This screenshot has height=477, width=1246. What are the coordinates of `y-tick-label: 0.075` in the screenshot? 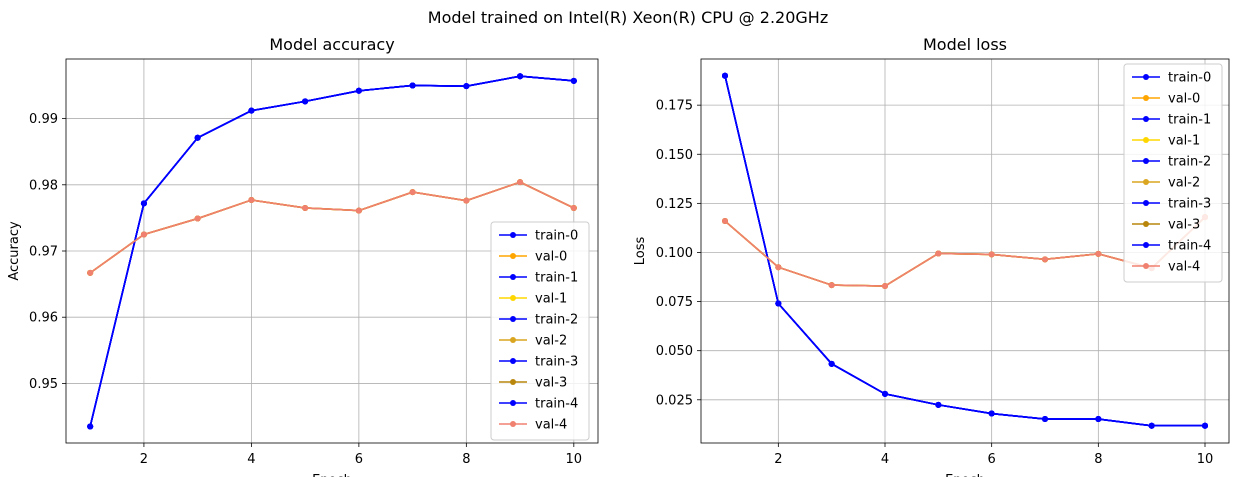 It's located at (674, 302).